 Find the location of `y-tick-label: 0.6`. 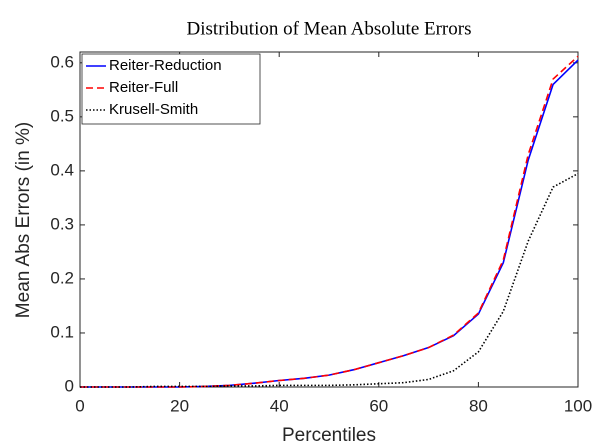

y-tick-label: 0.6 is located at coordinates (62, 61).